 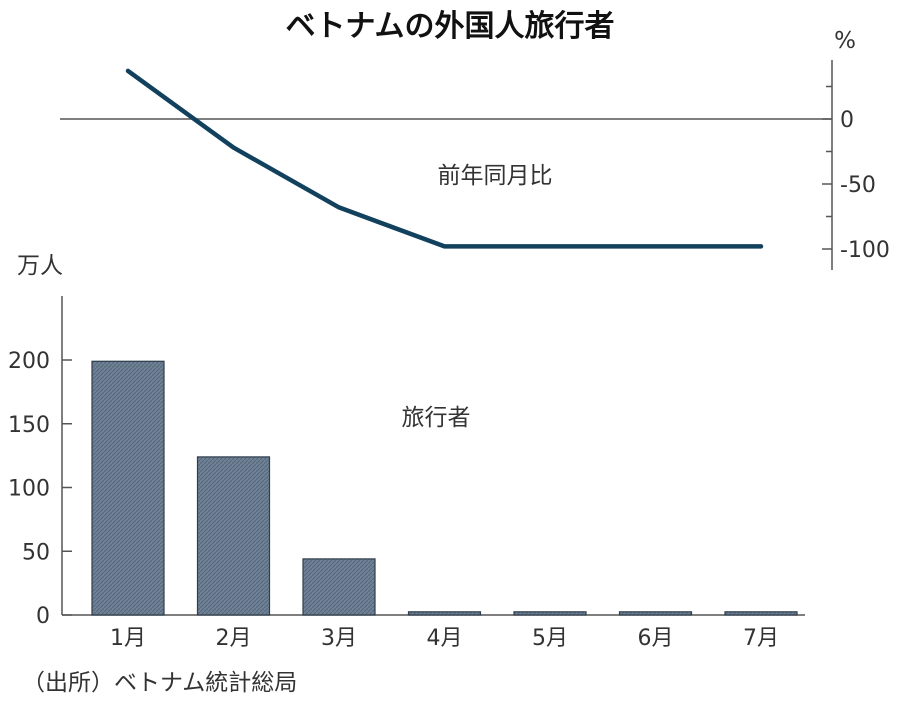 I want to click on bar-y-tick-label: 0, so click(x=43, y=616).